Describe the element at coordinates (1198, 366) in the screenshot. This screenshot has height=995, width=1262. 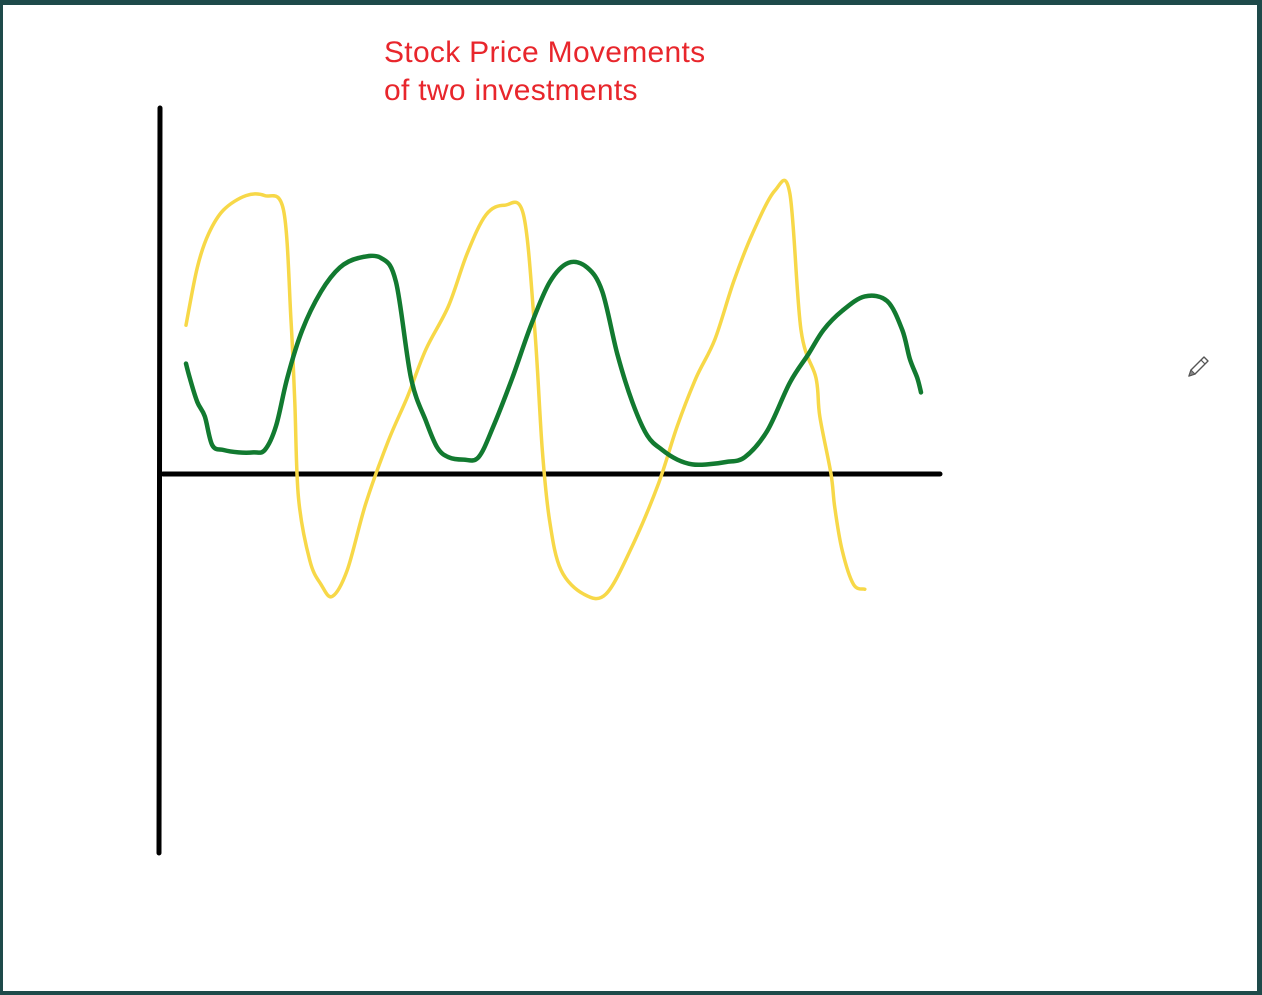
I see `pencil-icon` at that location.